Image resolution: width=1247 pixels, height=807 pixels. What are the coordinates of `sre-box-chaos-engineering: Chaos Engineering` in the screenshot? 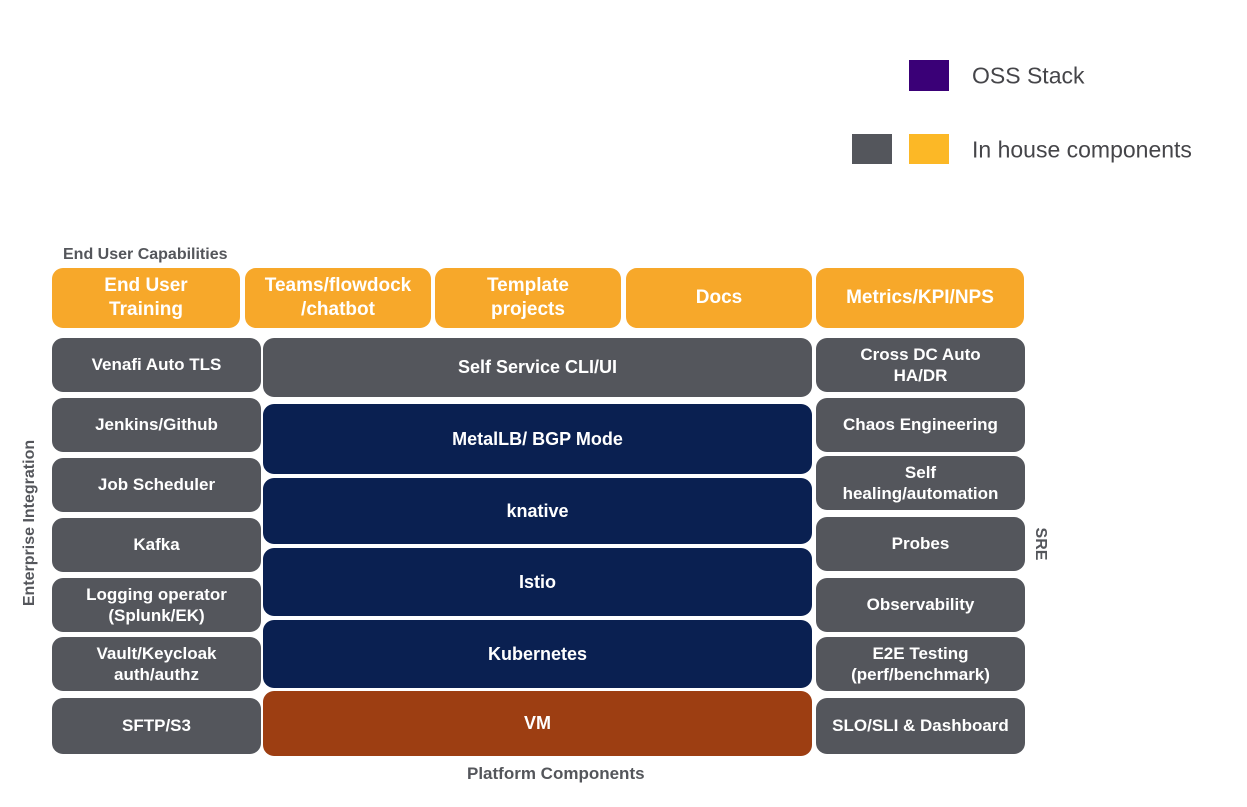 It's located at (920, 425).